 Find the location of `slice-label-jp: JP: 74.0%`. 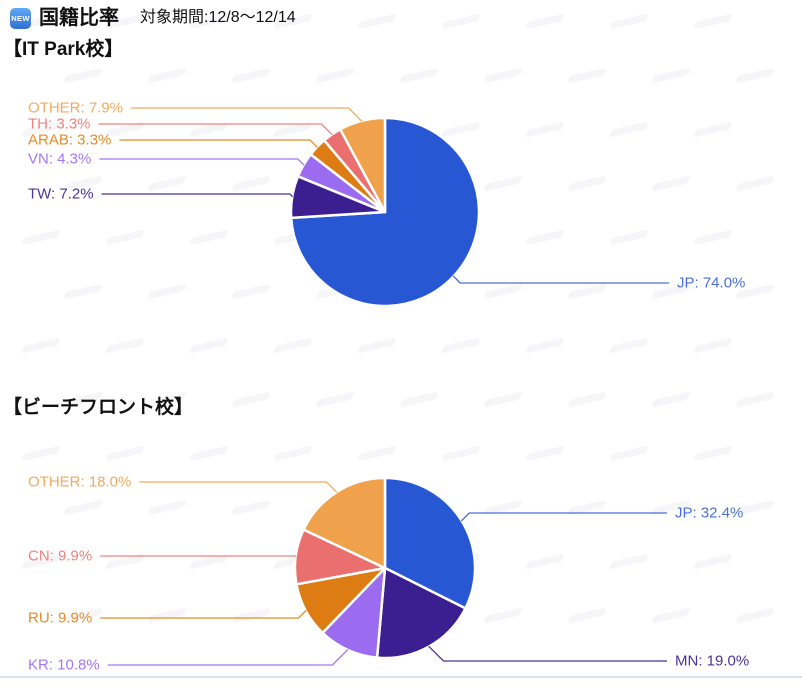

slice-label-jp: JP: 74.0% is located at coordinates (711, 283).